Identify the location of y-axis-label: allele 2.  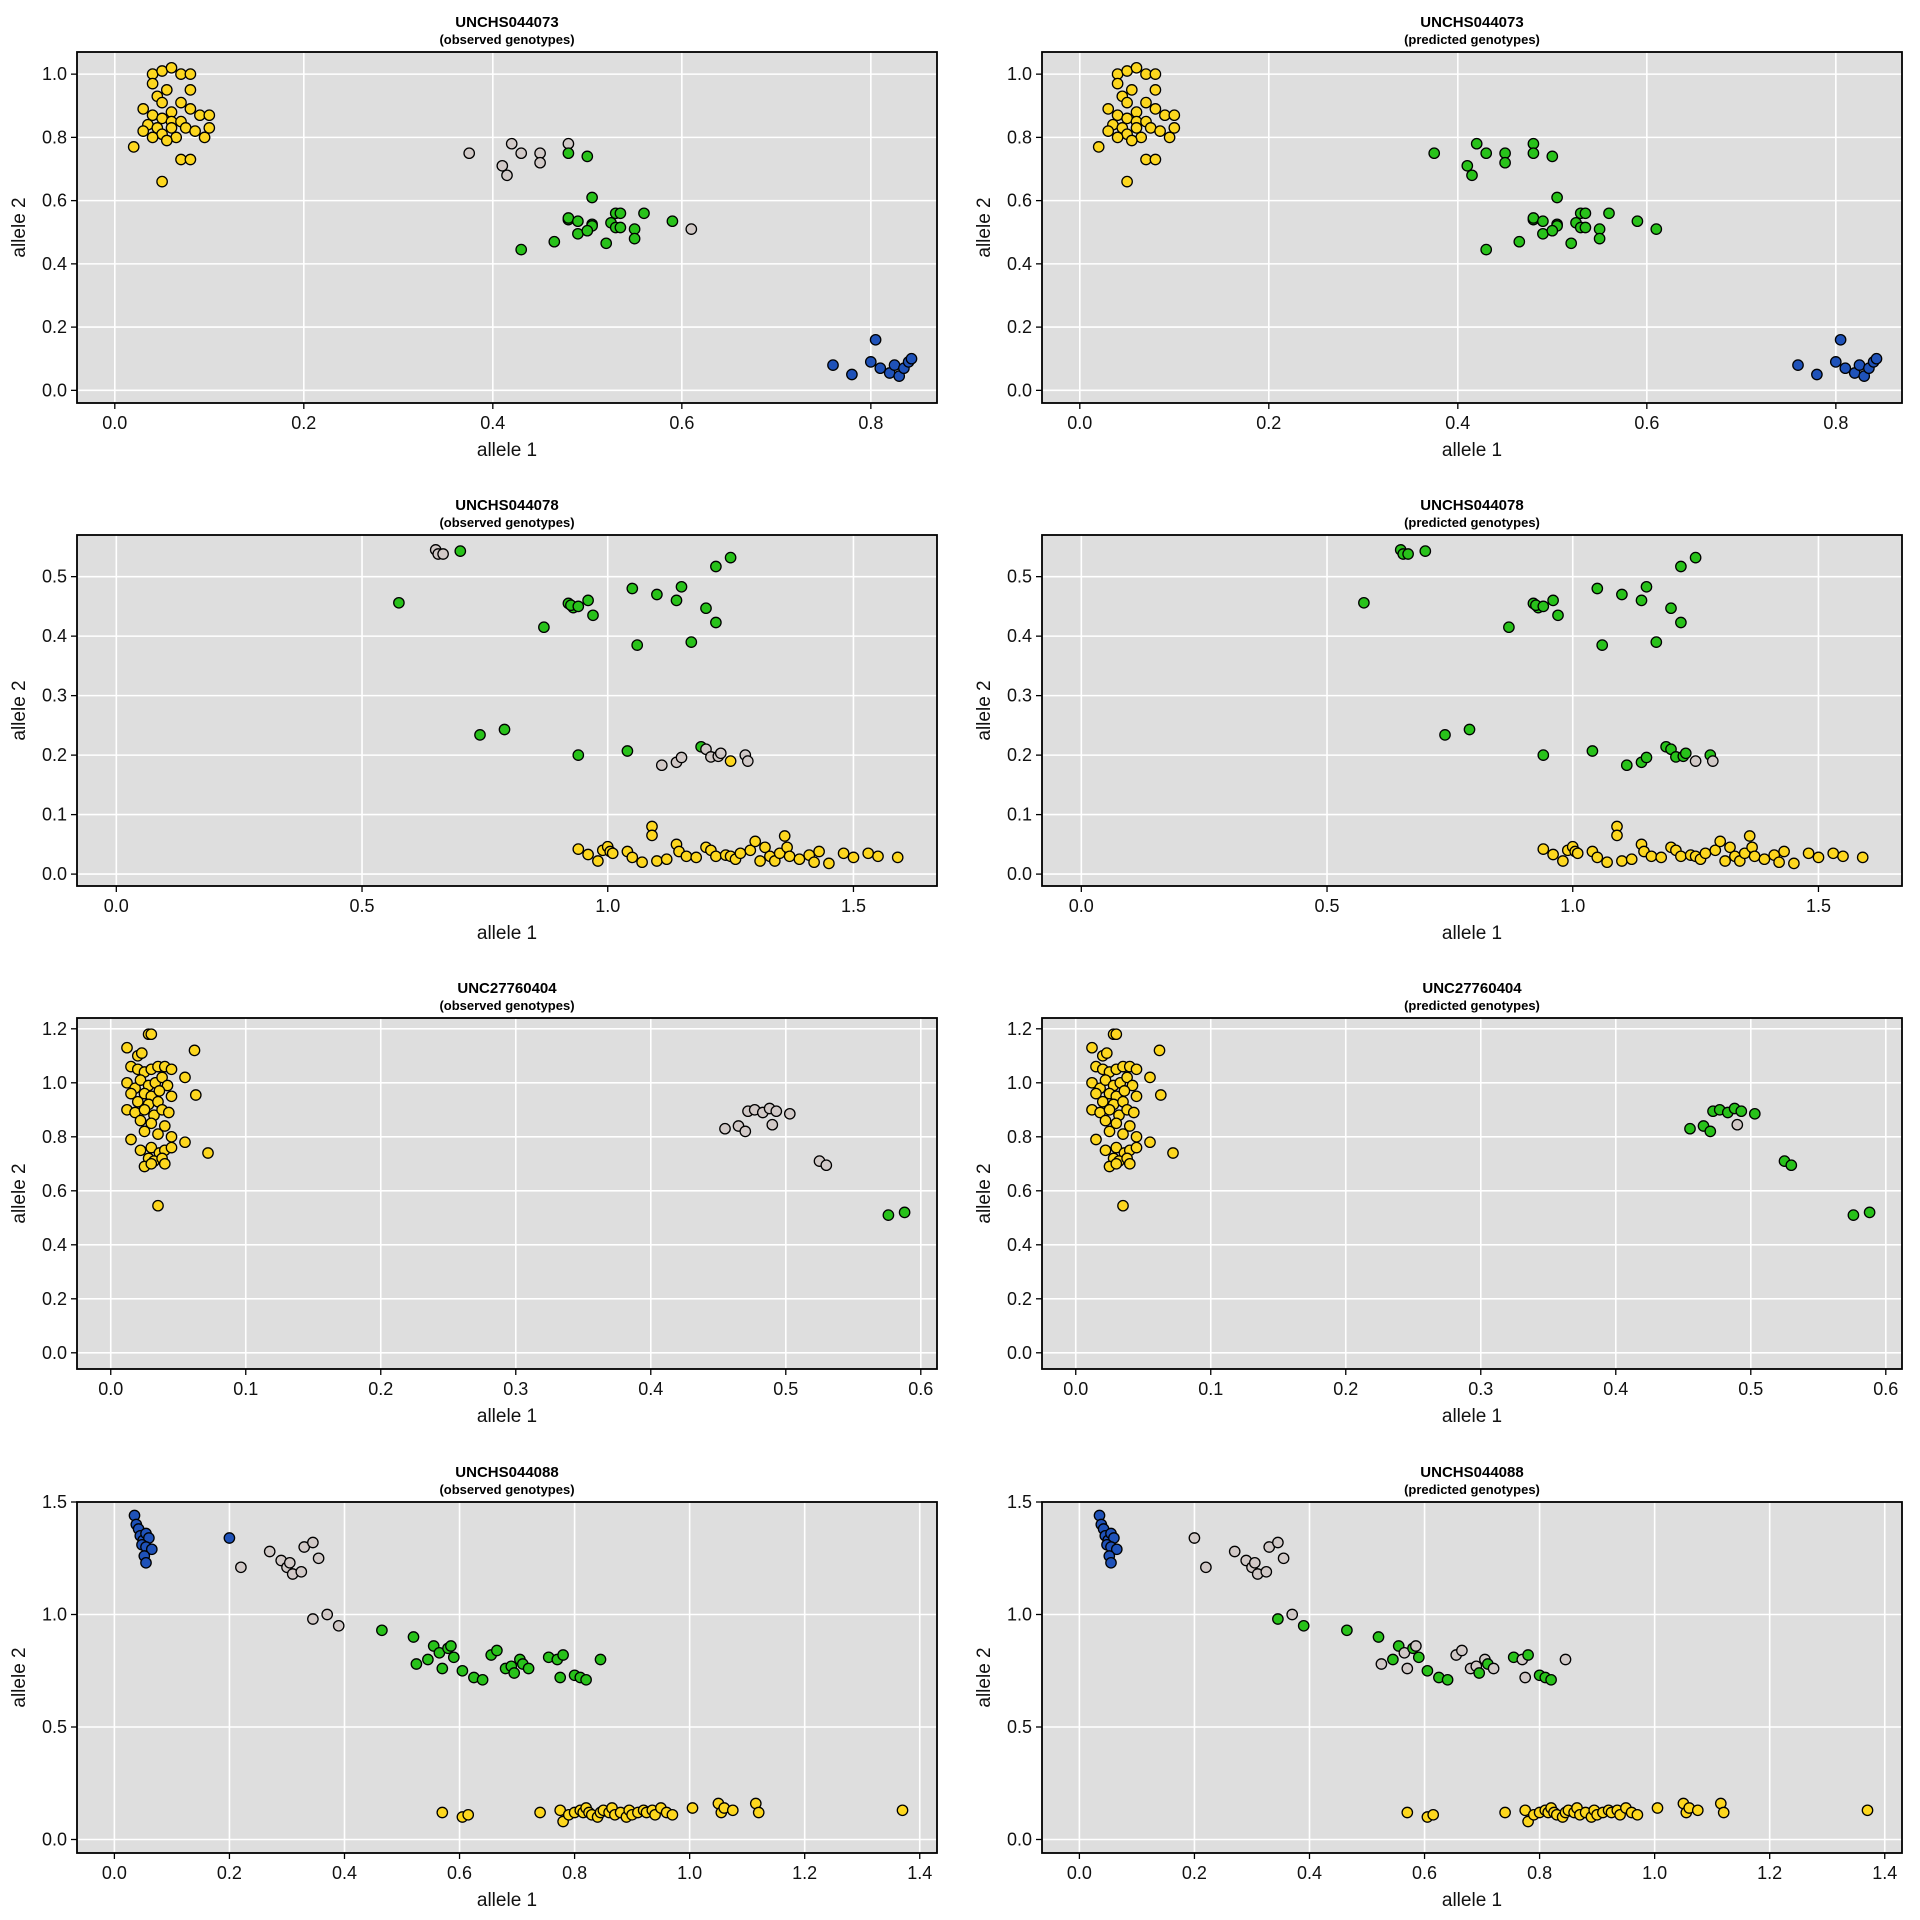
(984, 227).